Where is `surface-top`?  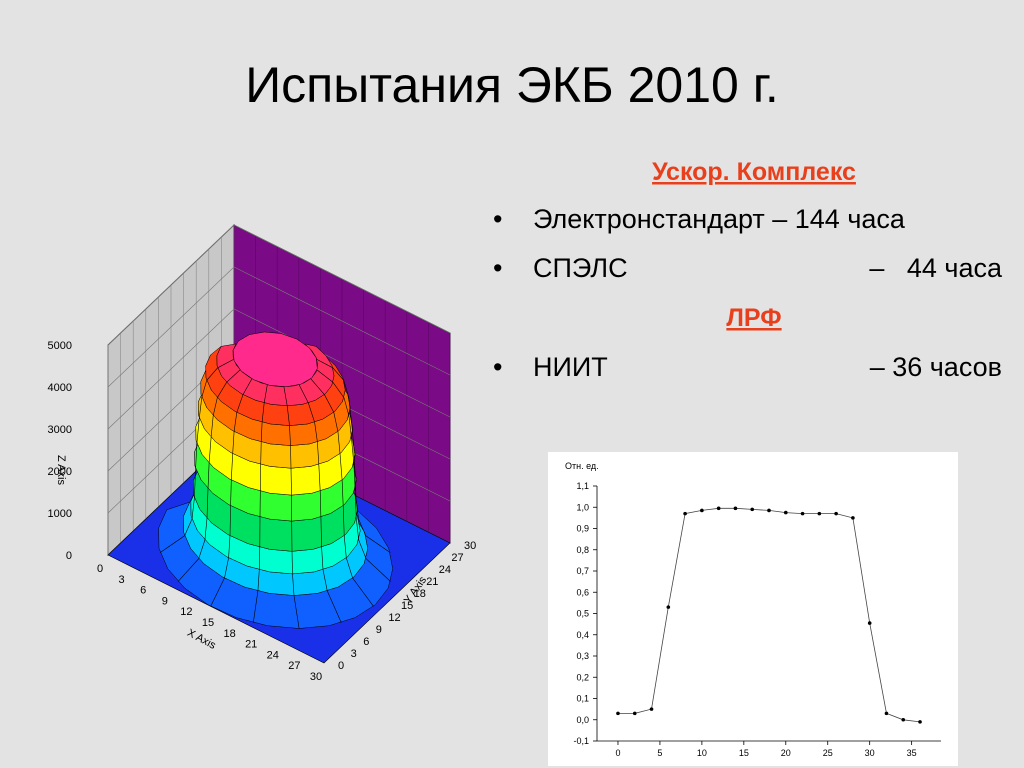
surface-top is located at coordinates (275, 359).